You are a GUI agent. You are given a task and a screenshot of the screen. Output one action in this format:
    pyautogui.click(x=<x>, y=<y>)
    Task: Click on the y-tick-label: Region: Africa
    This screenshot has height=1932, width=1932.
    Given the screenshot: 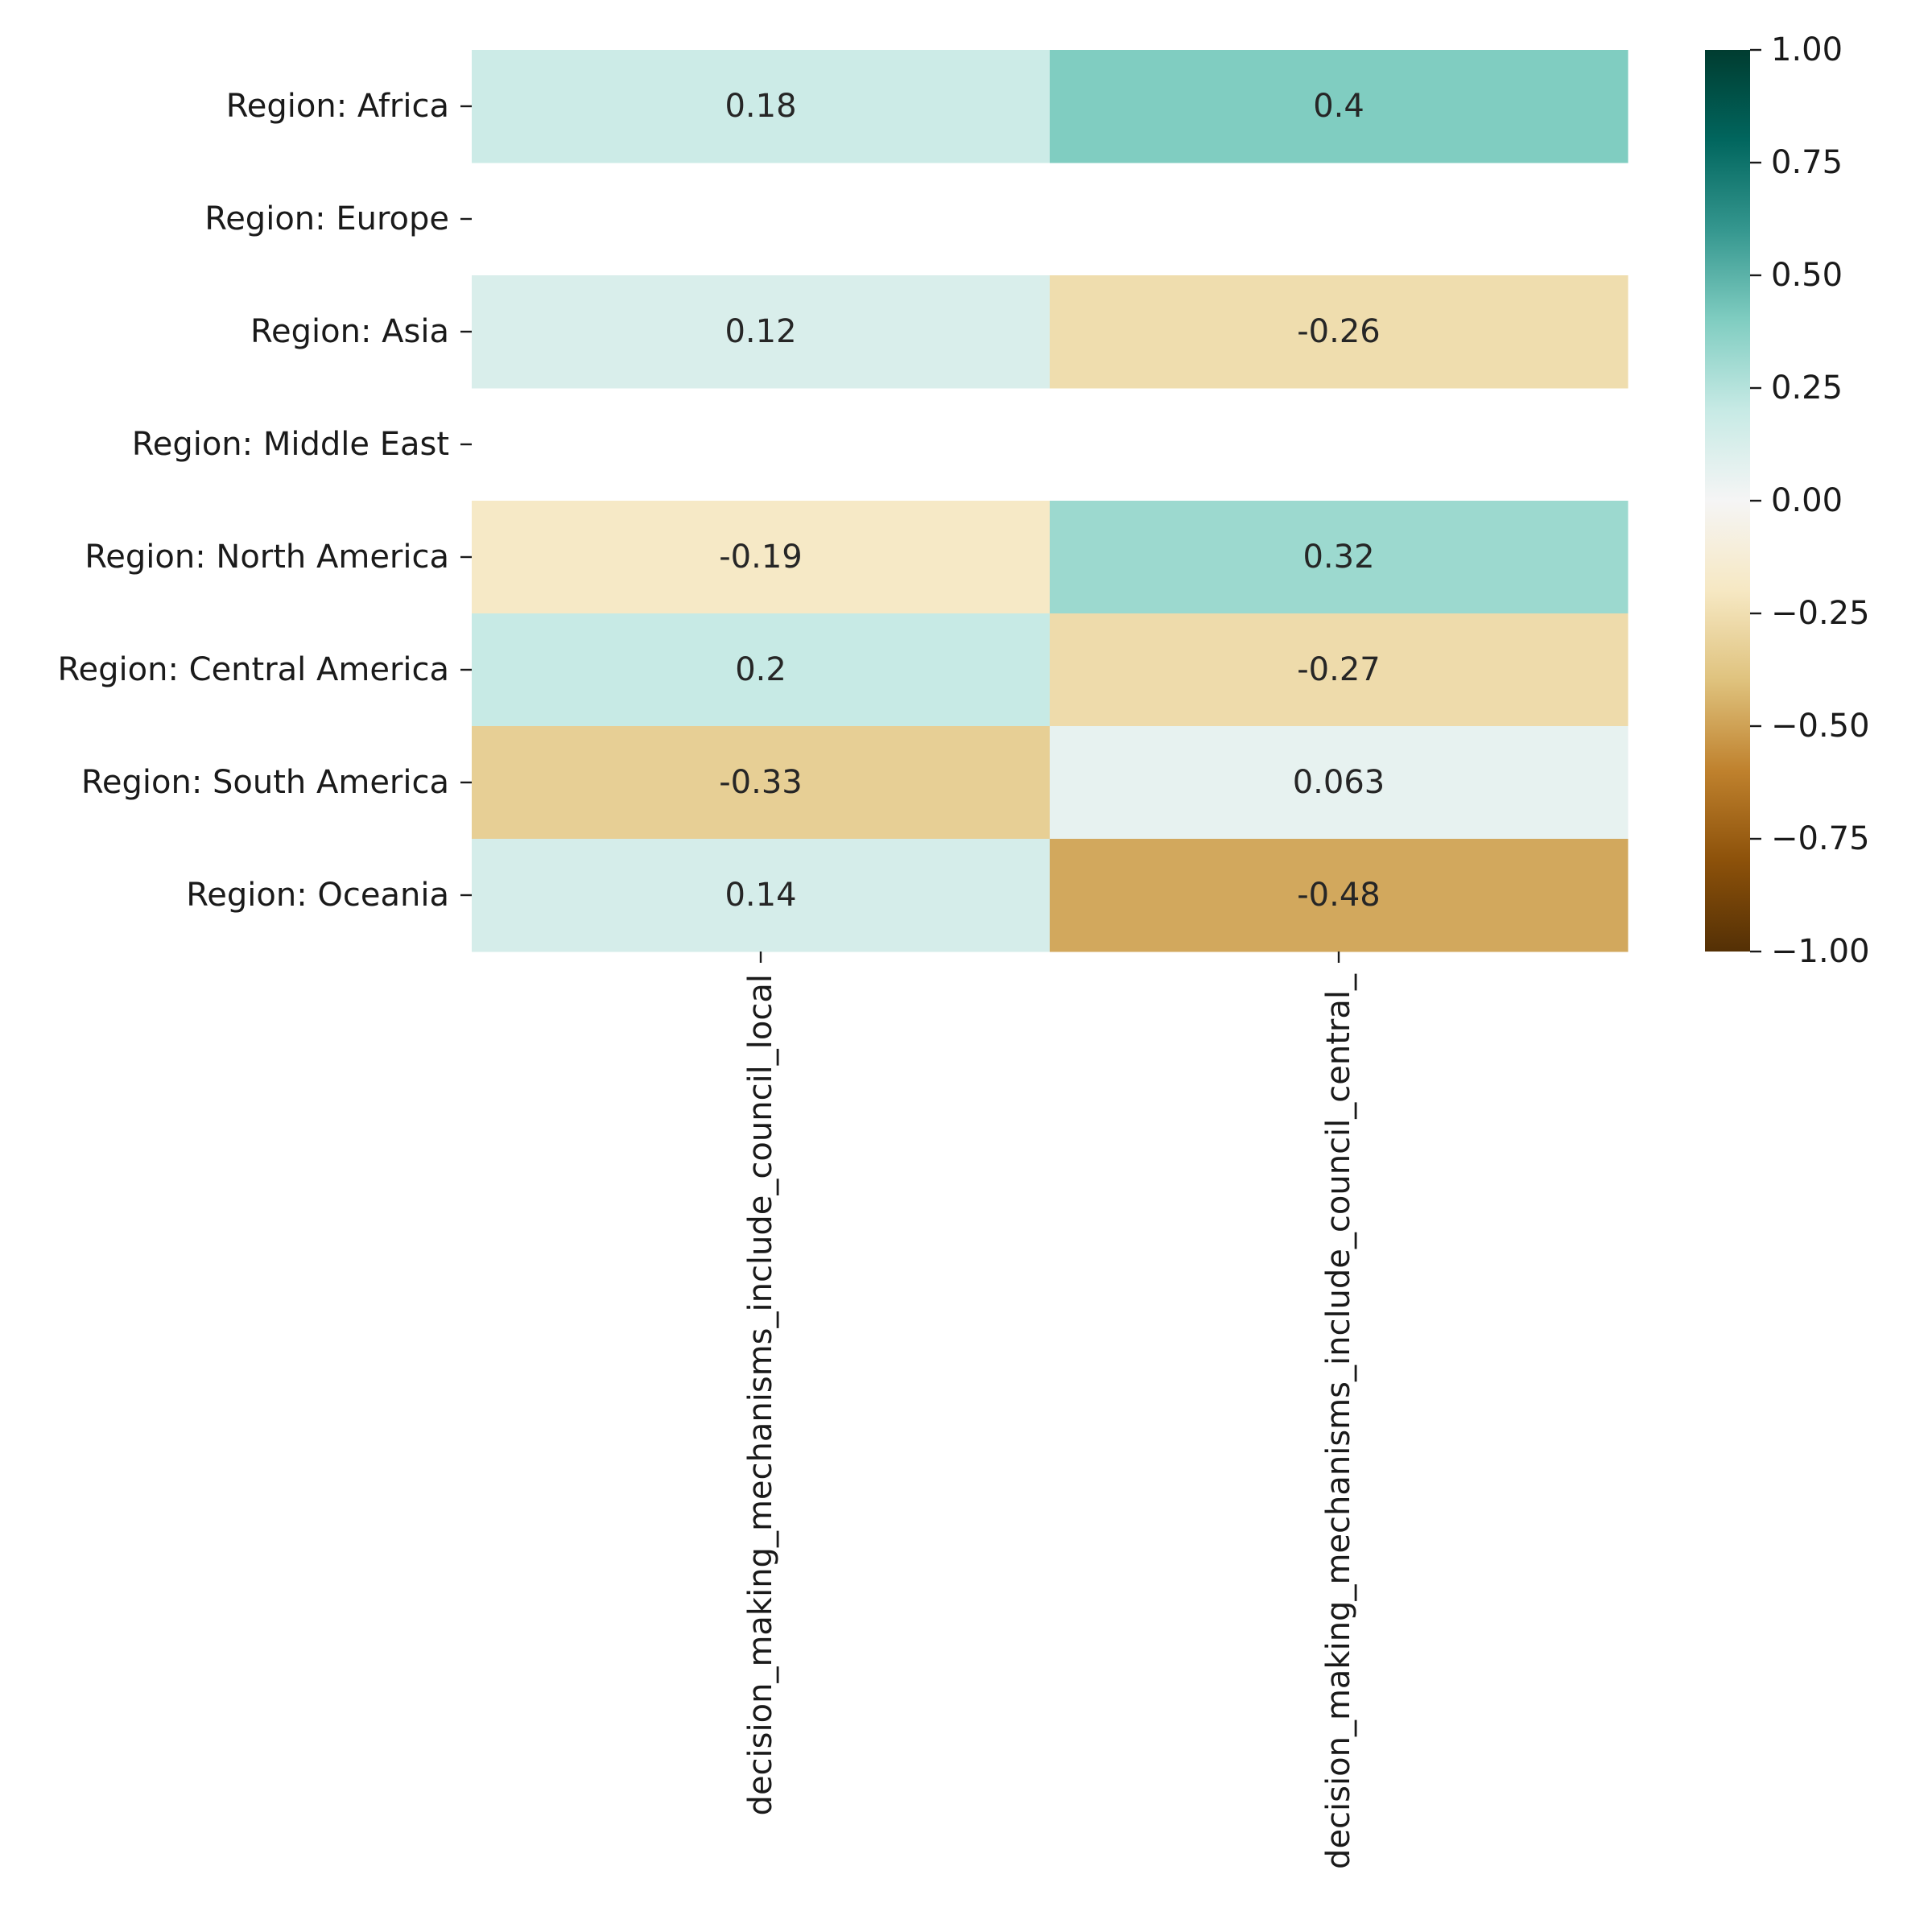 What is the action you would take?
    pyautogui.click(x=337, y=106)
    